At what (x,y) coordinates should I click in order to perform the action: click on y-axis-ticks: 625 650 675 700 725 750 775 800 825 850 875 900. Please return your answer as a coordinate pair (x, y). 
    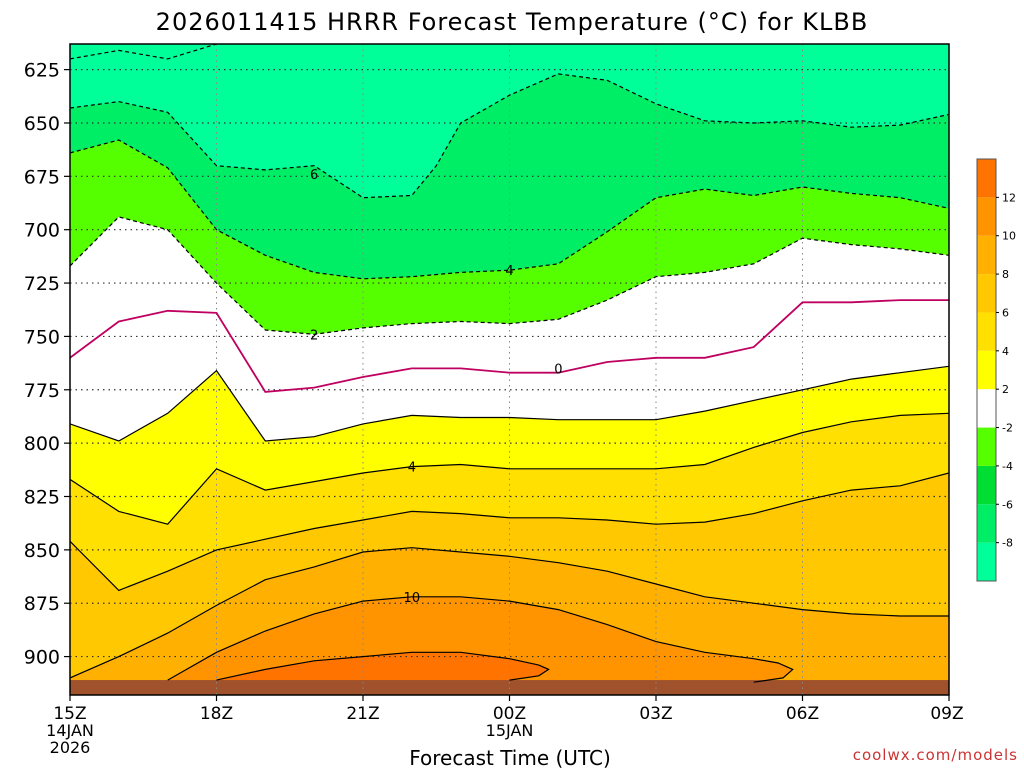
    Looking at the image, I should click on (47, 364).